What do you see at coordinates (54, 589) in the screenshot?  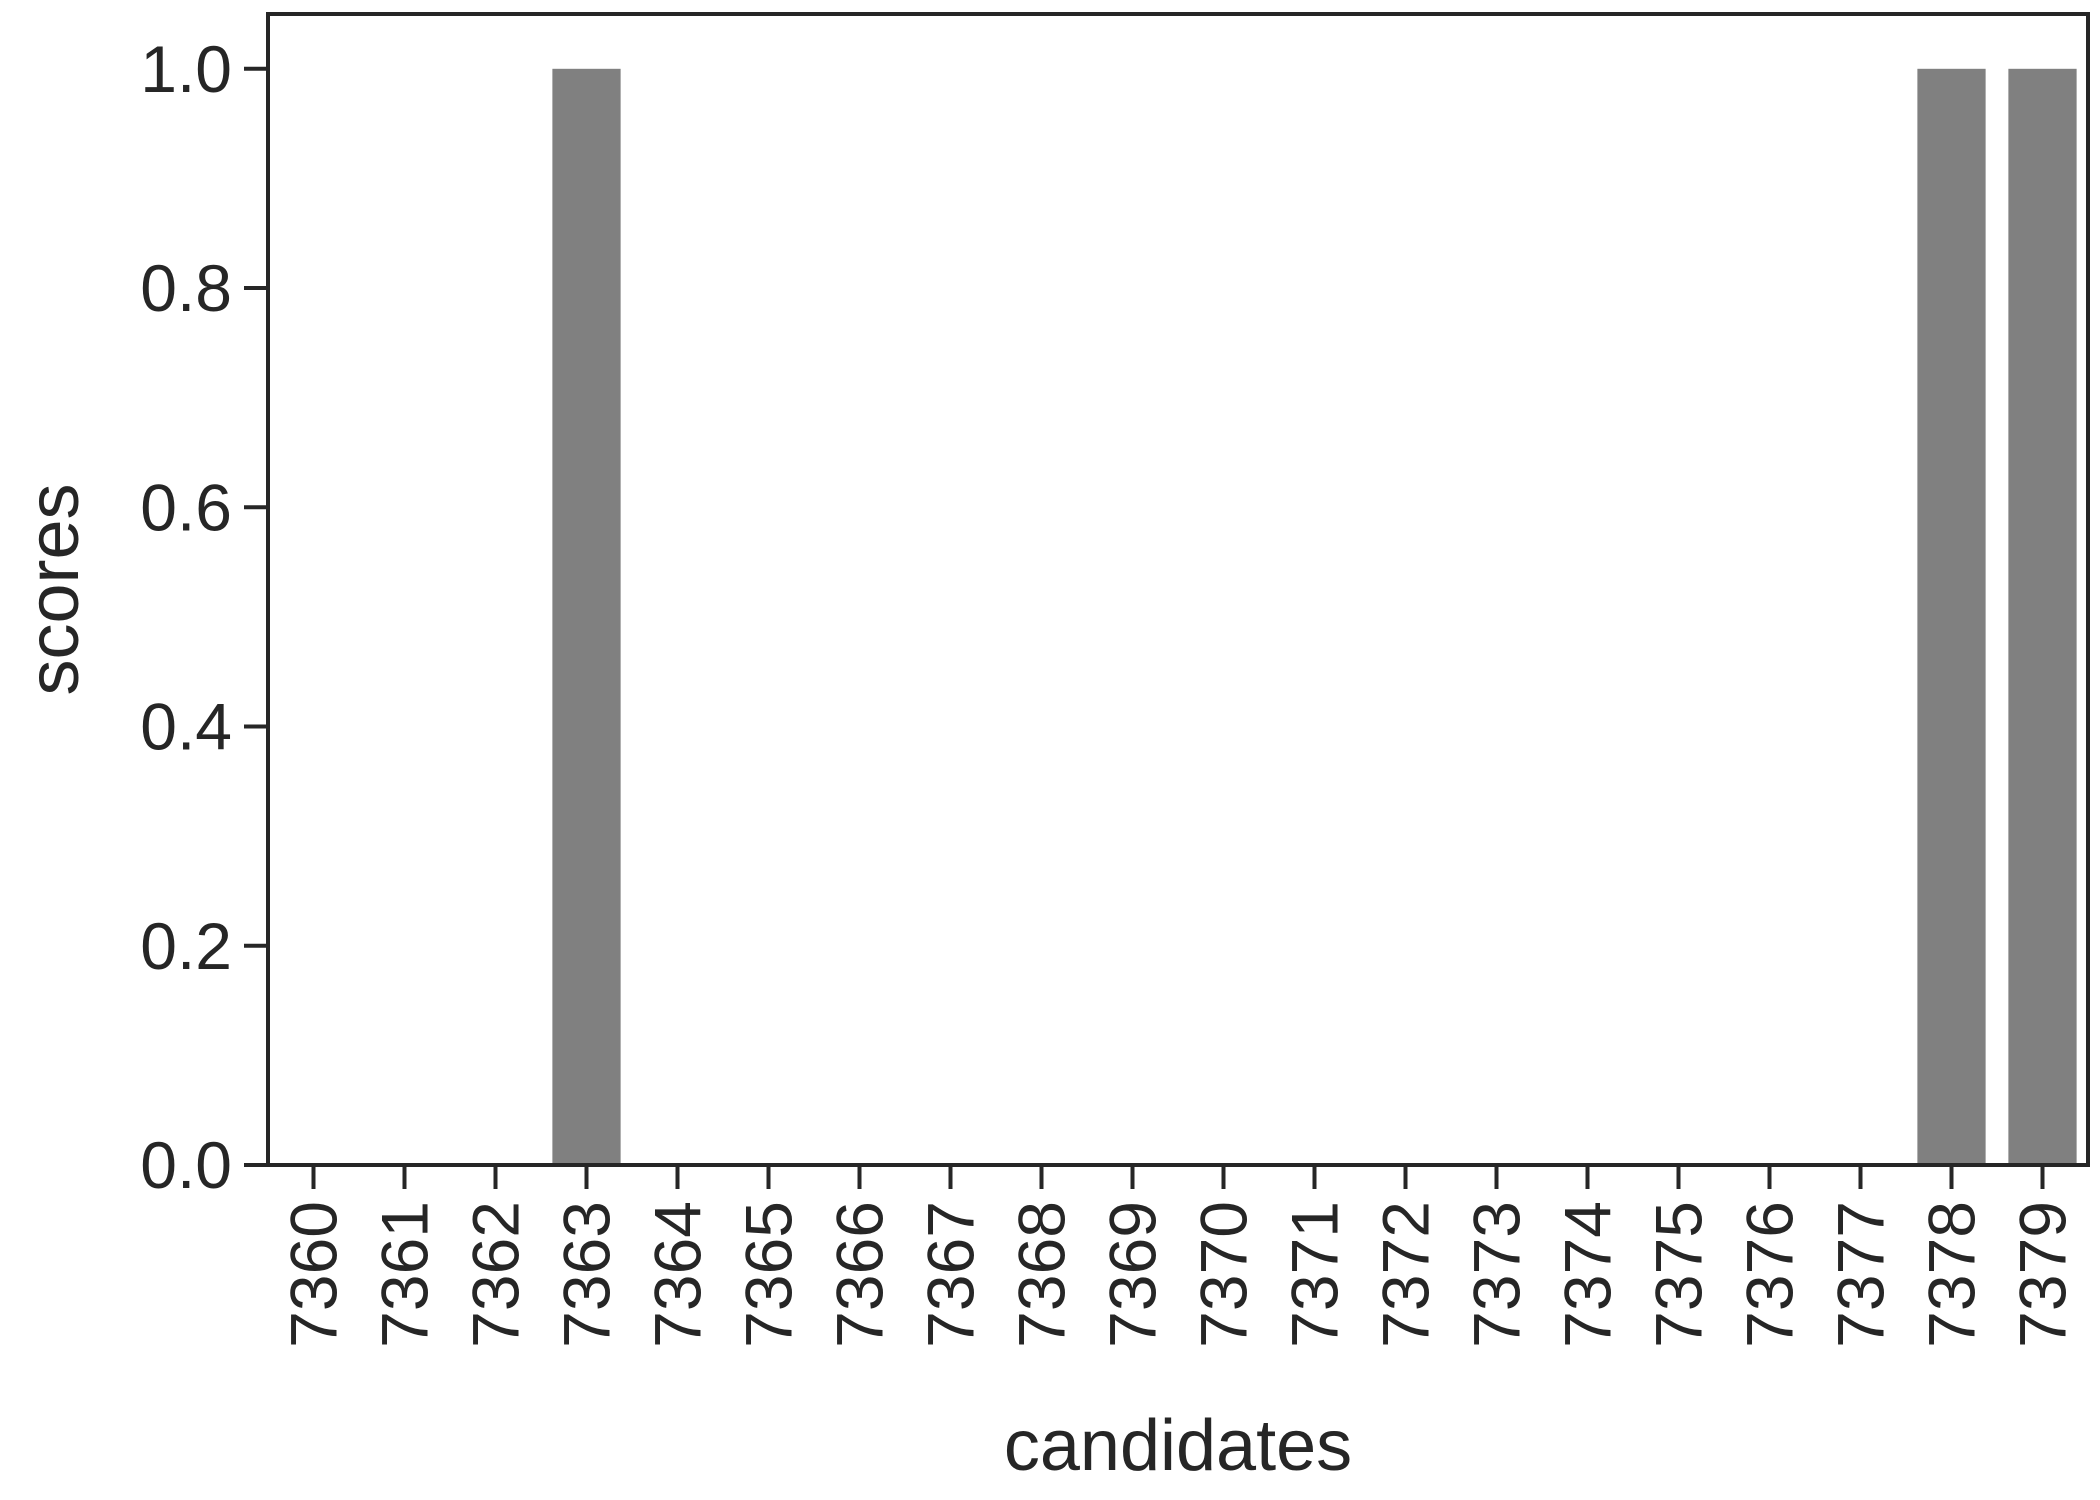 I see `y-axis-label: scores` at bounding box center [54, 589].